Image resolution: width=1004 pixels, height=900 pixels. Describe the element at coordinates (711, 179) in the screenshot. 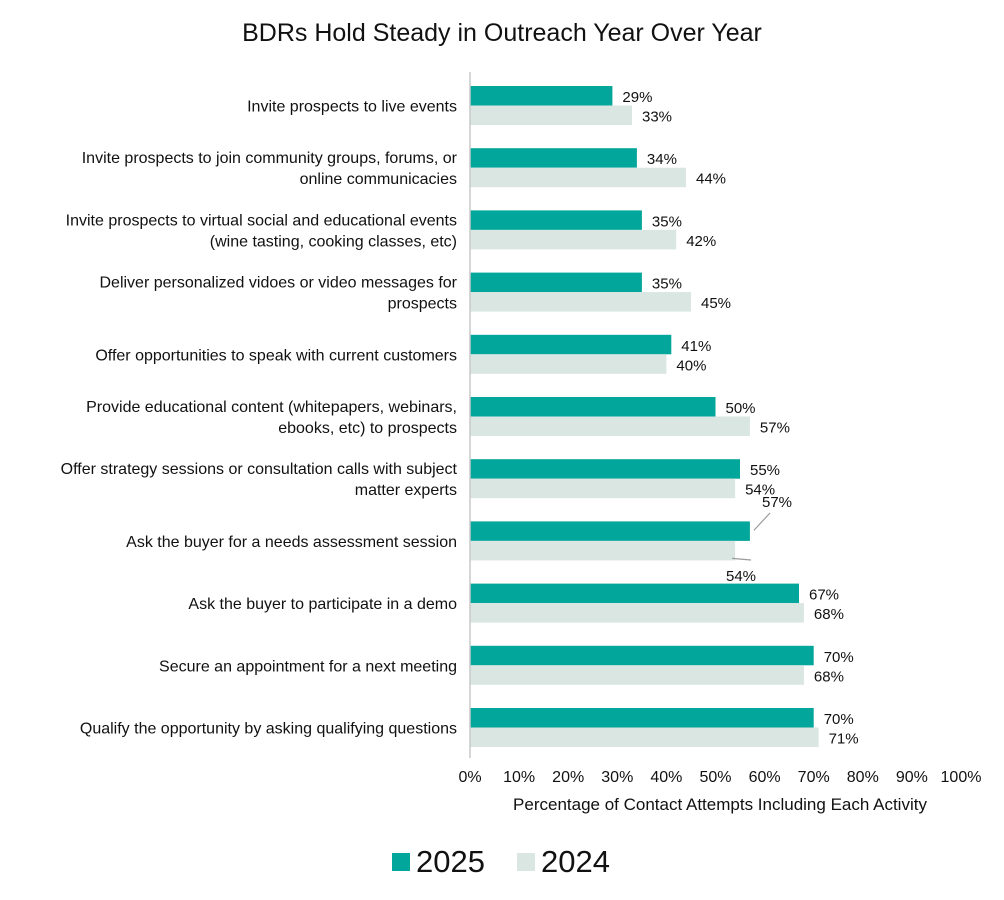

I see `data-label-2024: 44%` at that location.